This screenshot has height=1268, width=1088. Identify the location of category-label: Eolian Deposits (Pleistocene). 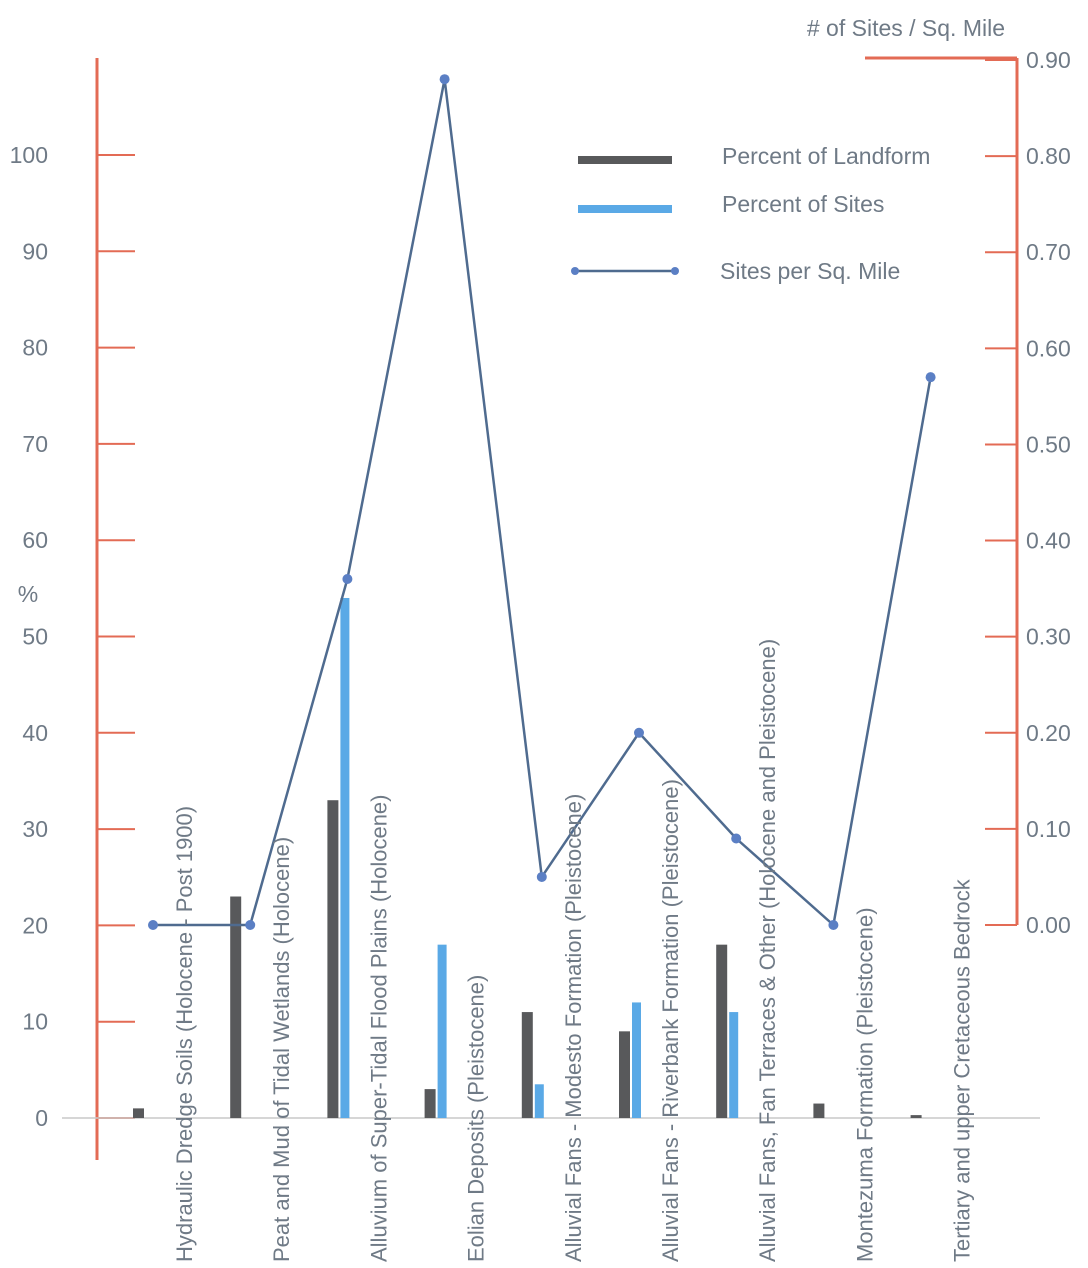
(476, 1118).